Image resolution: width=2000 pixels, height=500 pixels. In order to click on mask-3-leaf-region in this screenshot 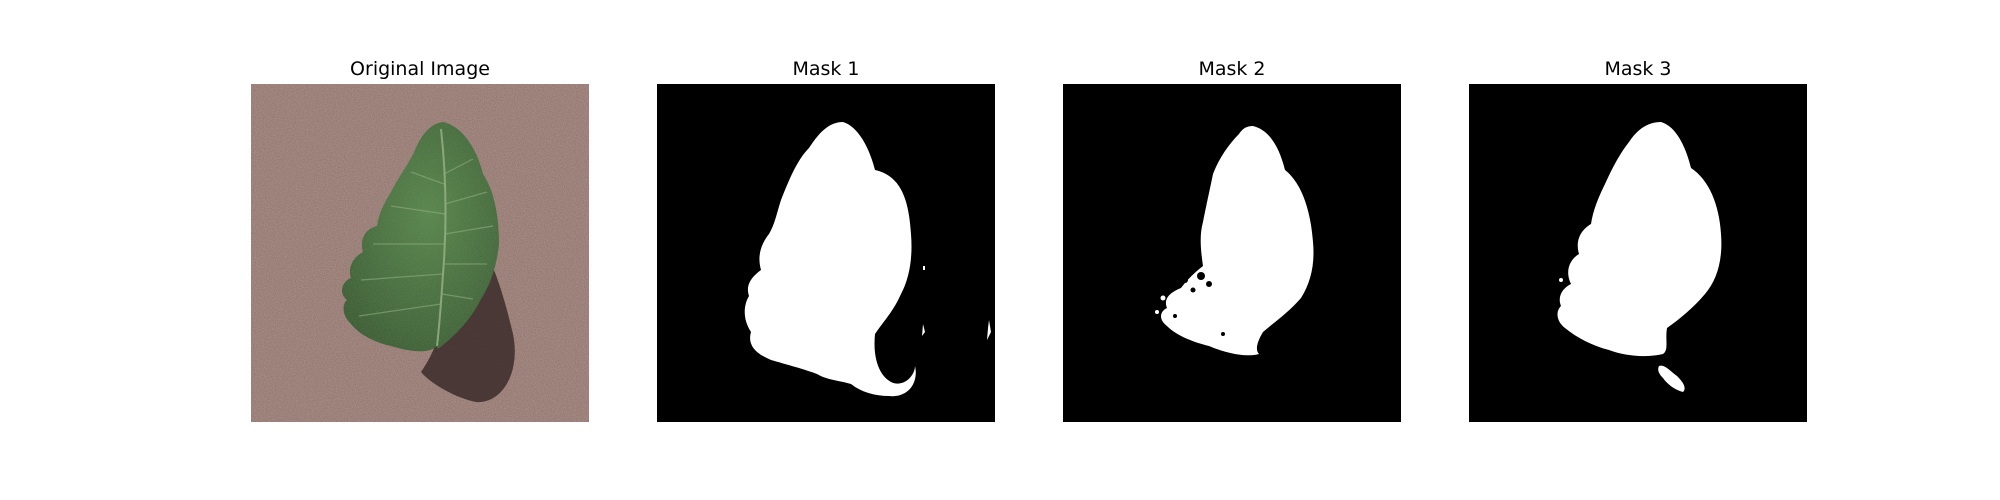, I will do `click(1639, 239)`.